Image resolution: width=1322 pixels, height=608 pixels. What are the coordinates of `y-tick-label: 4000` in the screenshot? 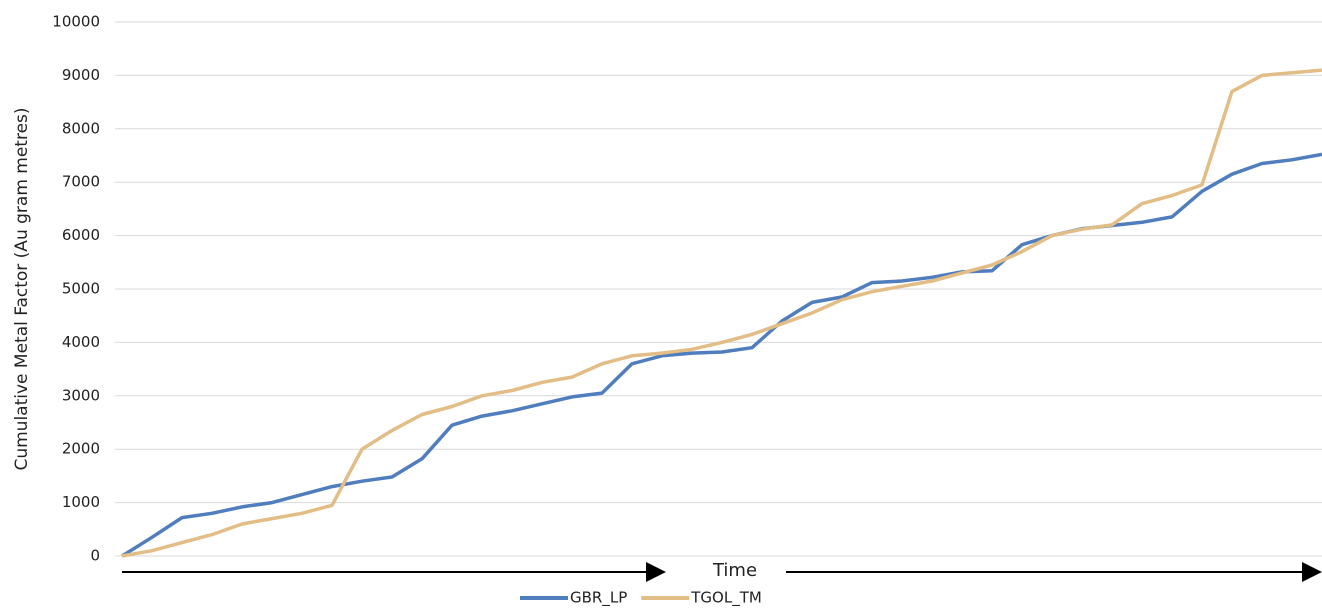 It's located at (81, 342).